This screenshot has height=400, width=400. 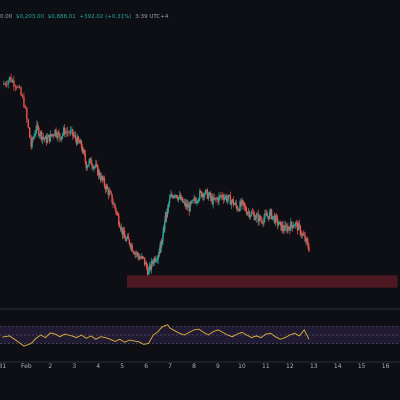 I want to click on rsi-line, so click(x=156, y=335).